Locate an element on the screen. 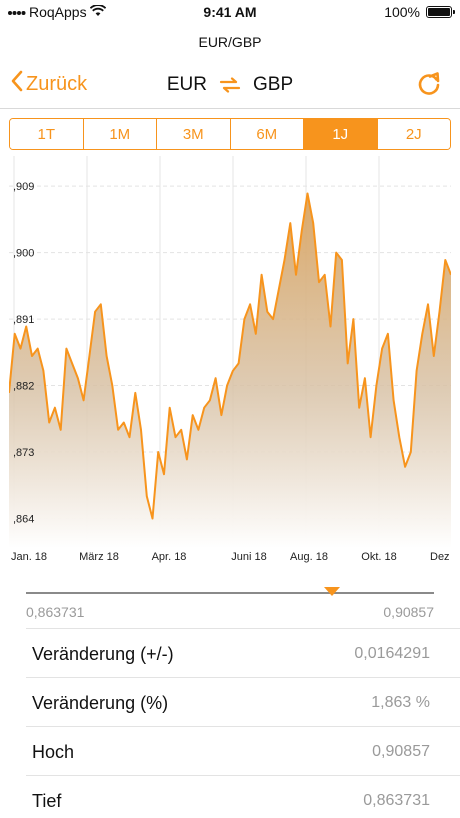  stat-label: Veränderung (+/-) is located at coordinates (103, 654).